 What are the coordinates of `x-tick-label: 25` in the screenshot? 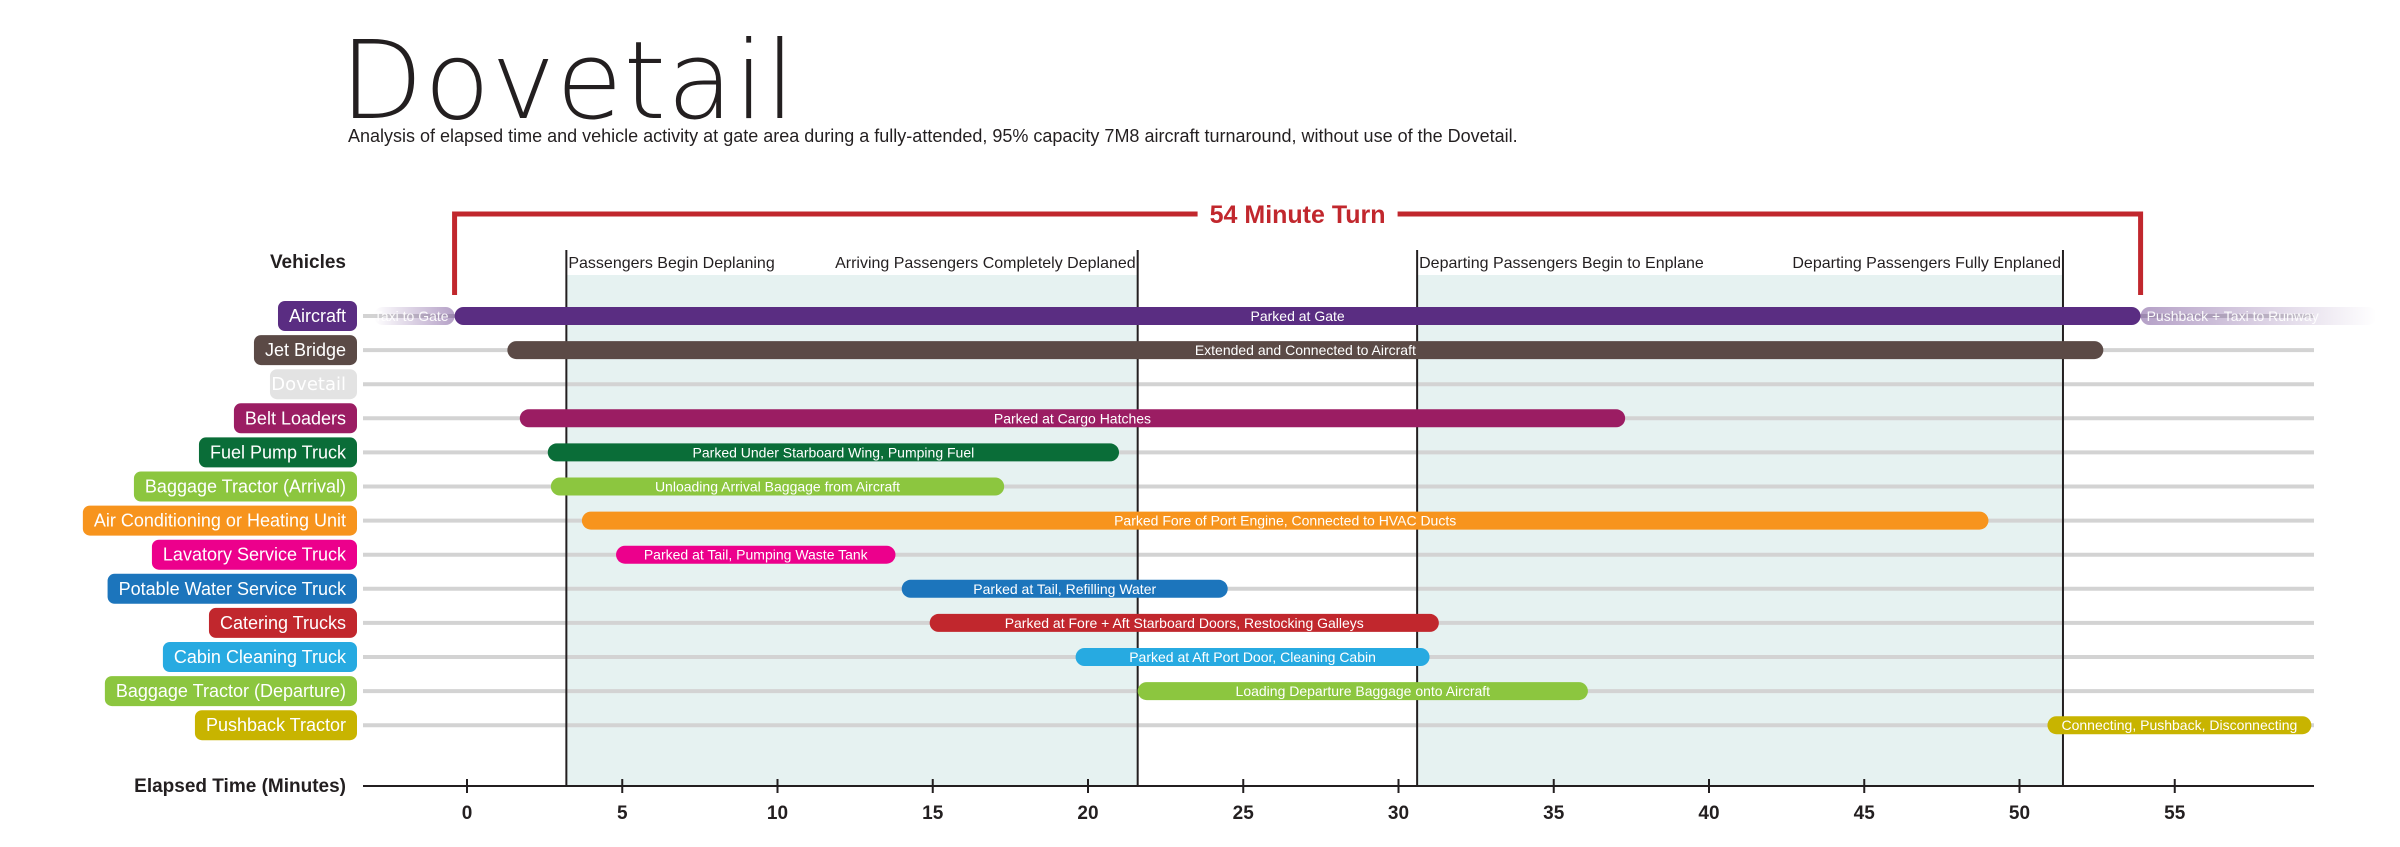 It's located at (1244, 813).